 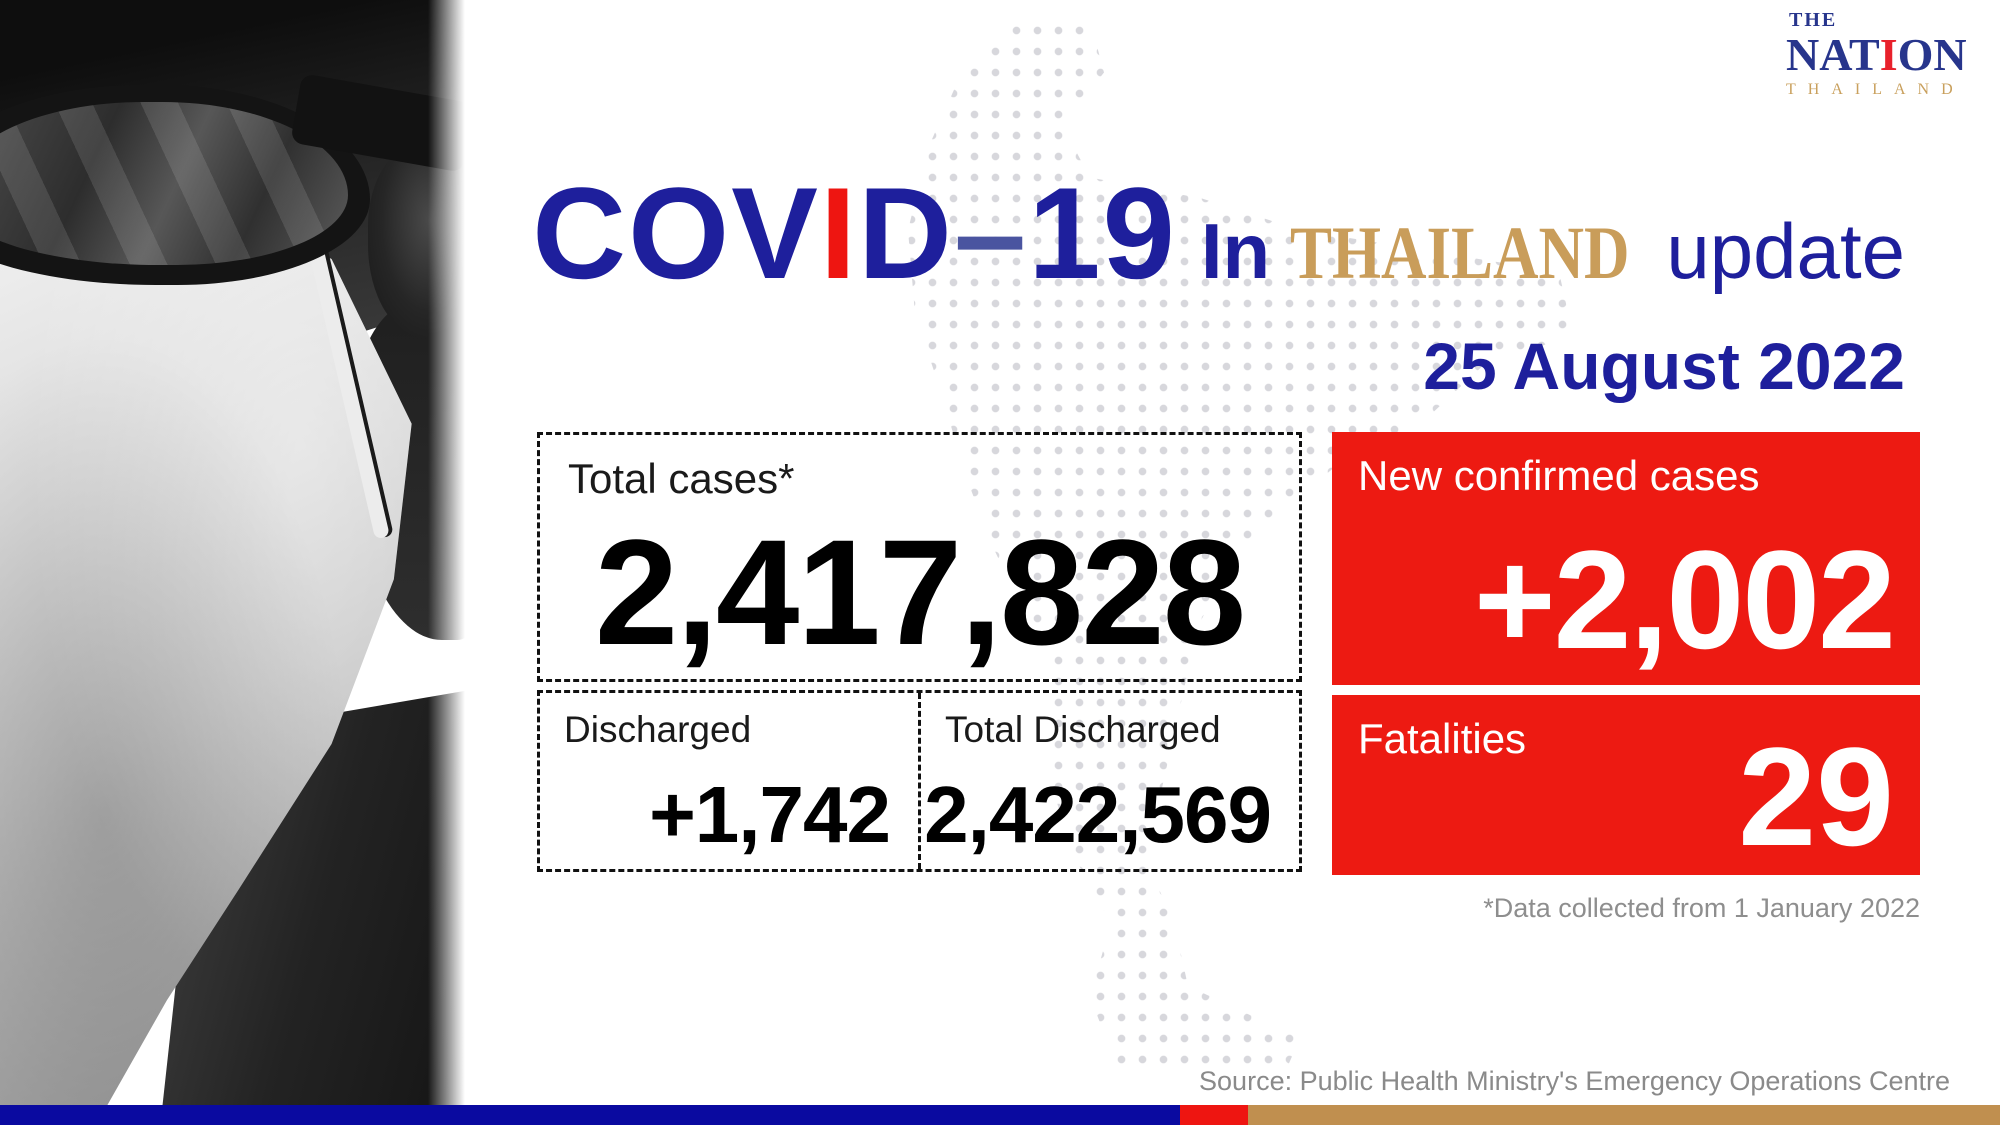 I want to click on footer-bar-red, so click(x=1214, y=1115).